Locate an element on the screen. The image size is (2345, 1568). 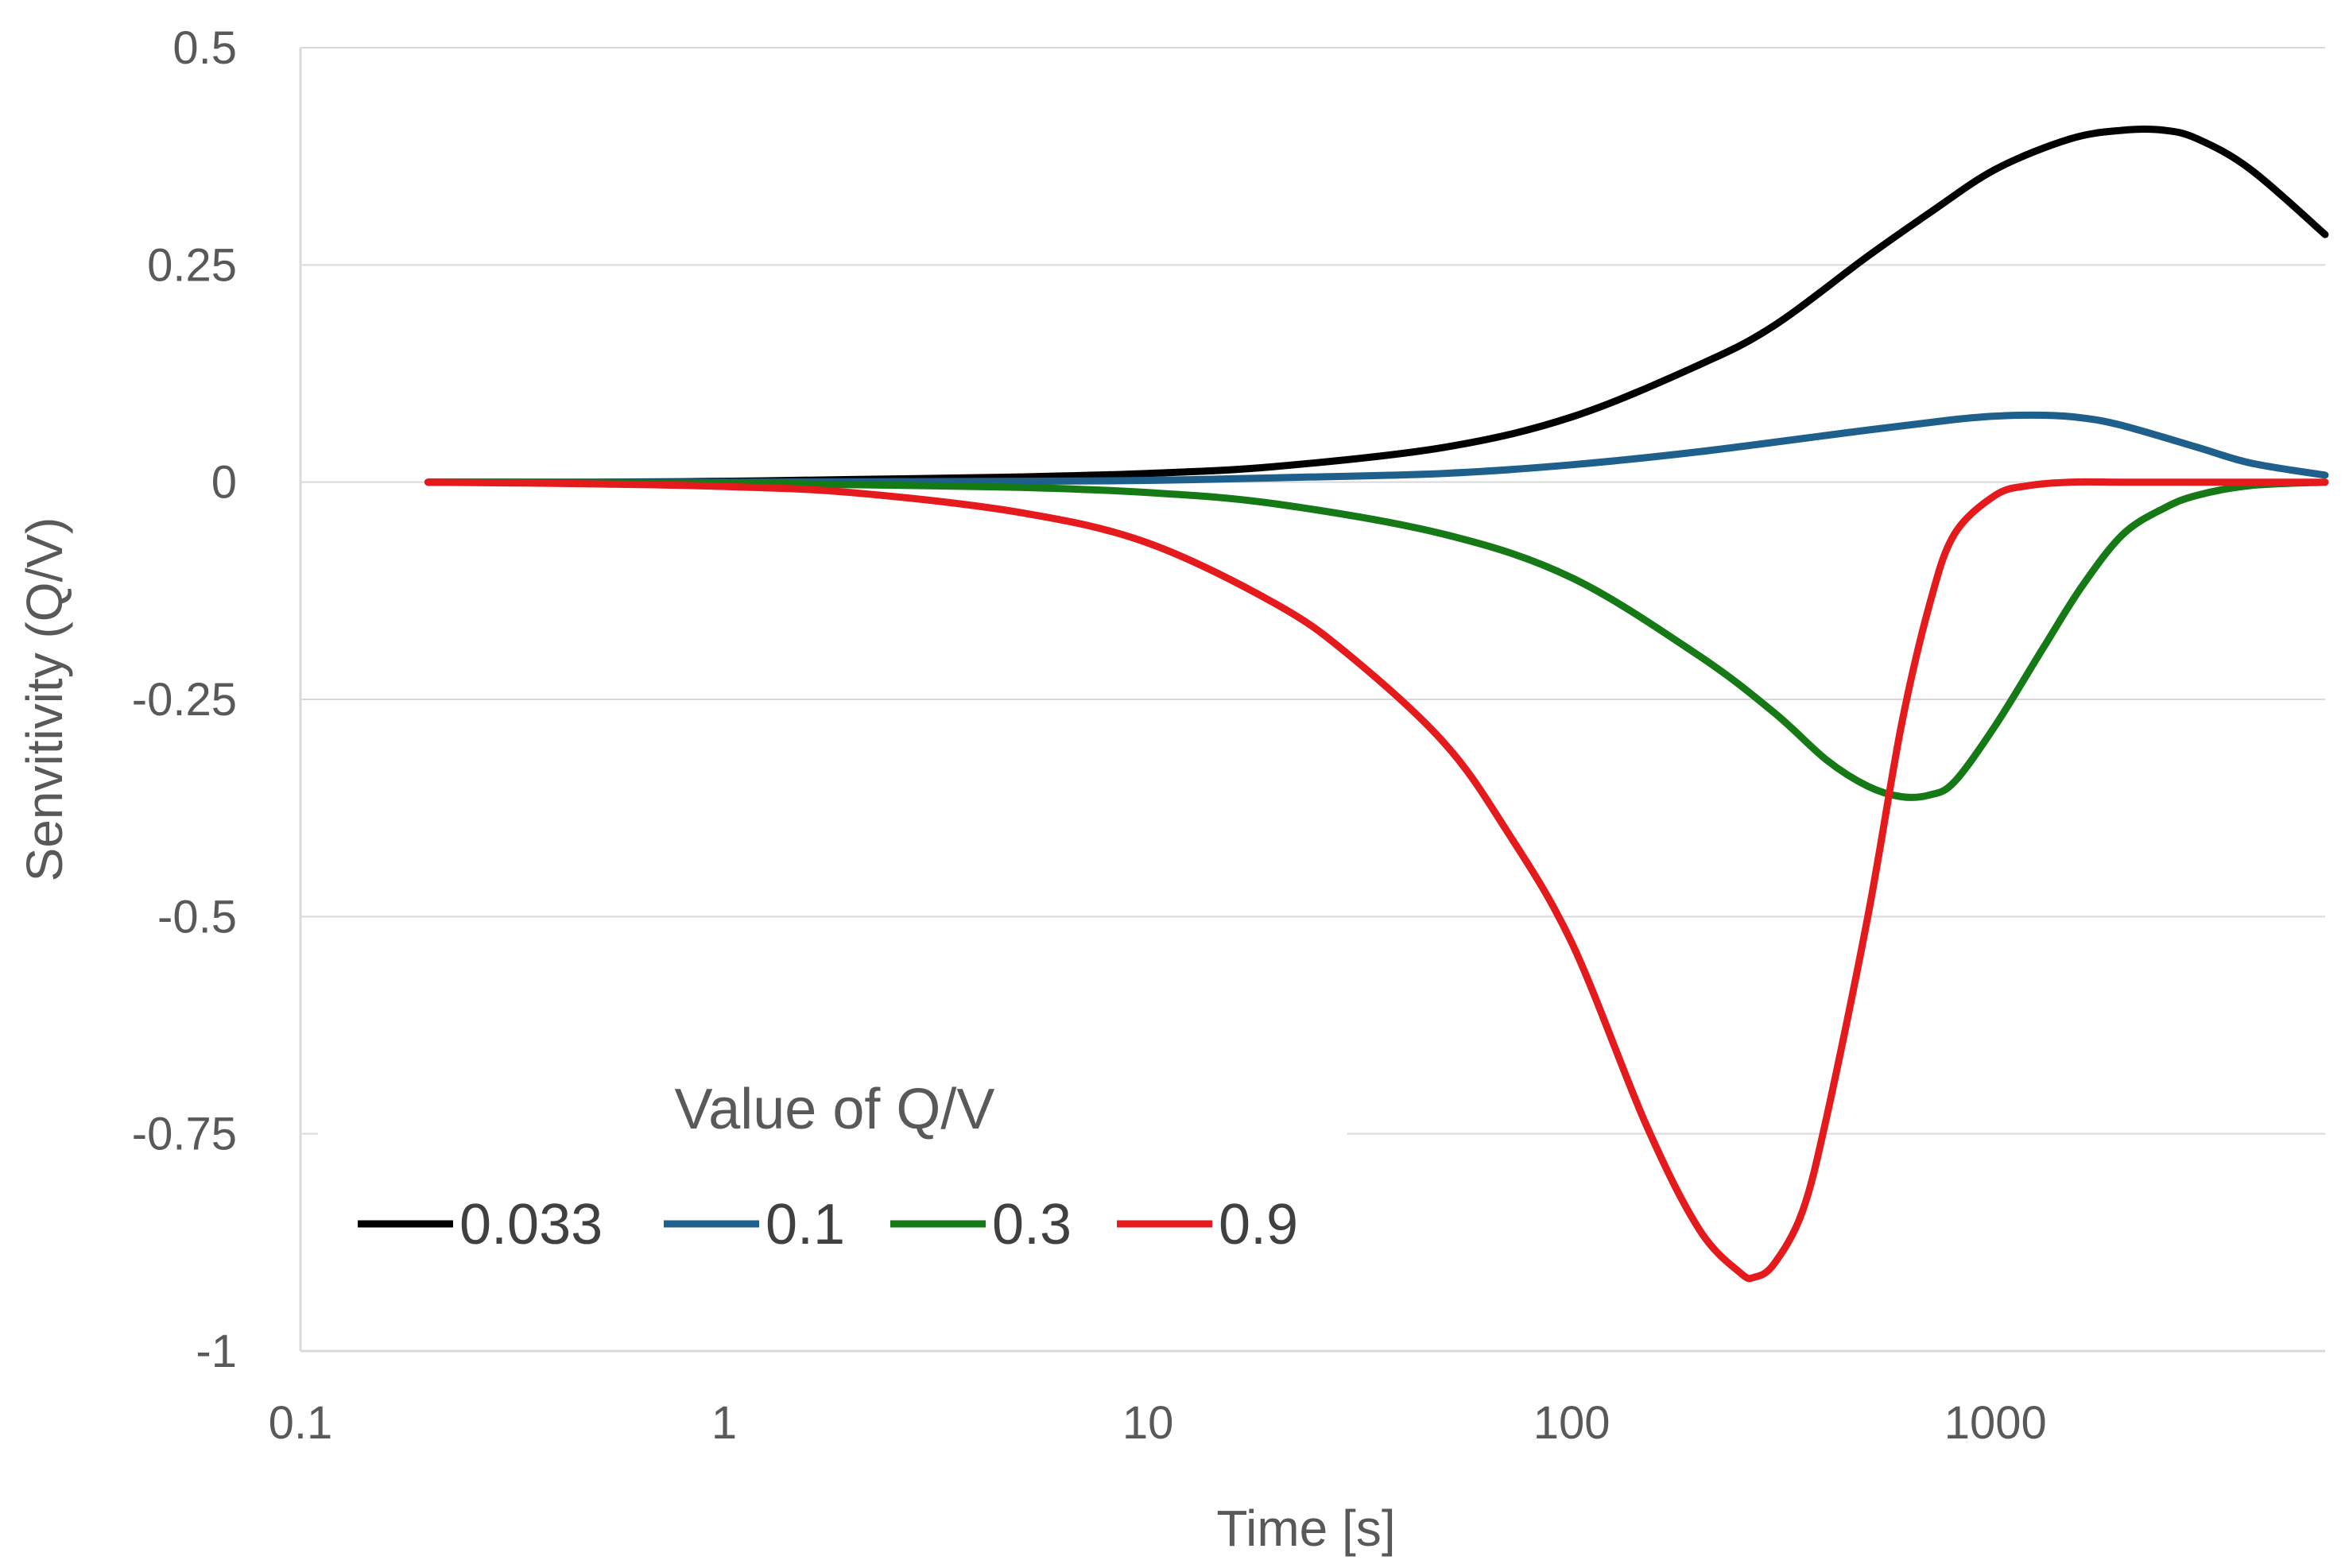
y-tick-labels: 0.5 0.25 0 -0.25 -0.5 -0.75 -1 is located at coordinates (184, 699).